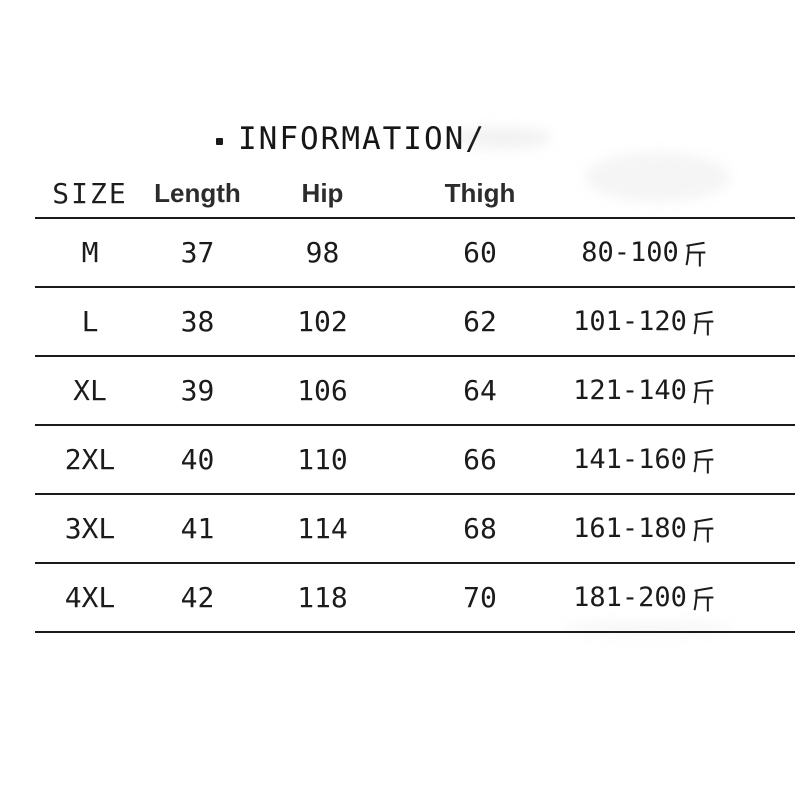  Describe the element at coordinates (197, 528) in the screenshot. I see `length-cell: 41` at that location.